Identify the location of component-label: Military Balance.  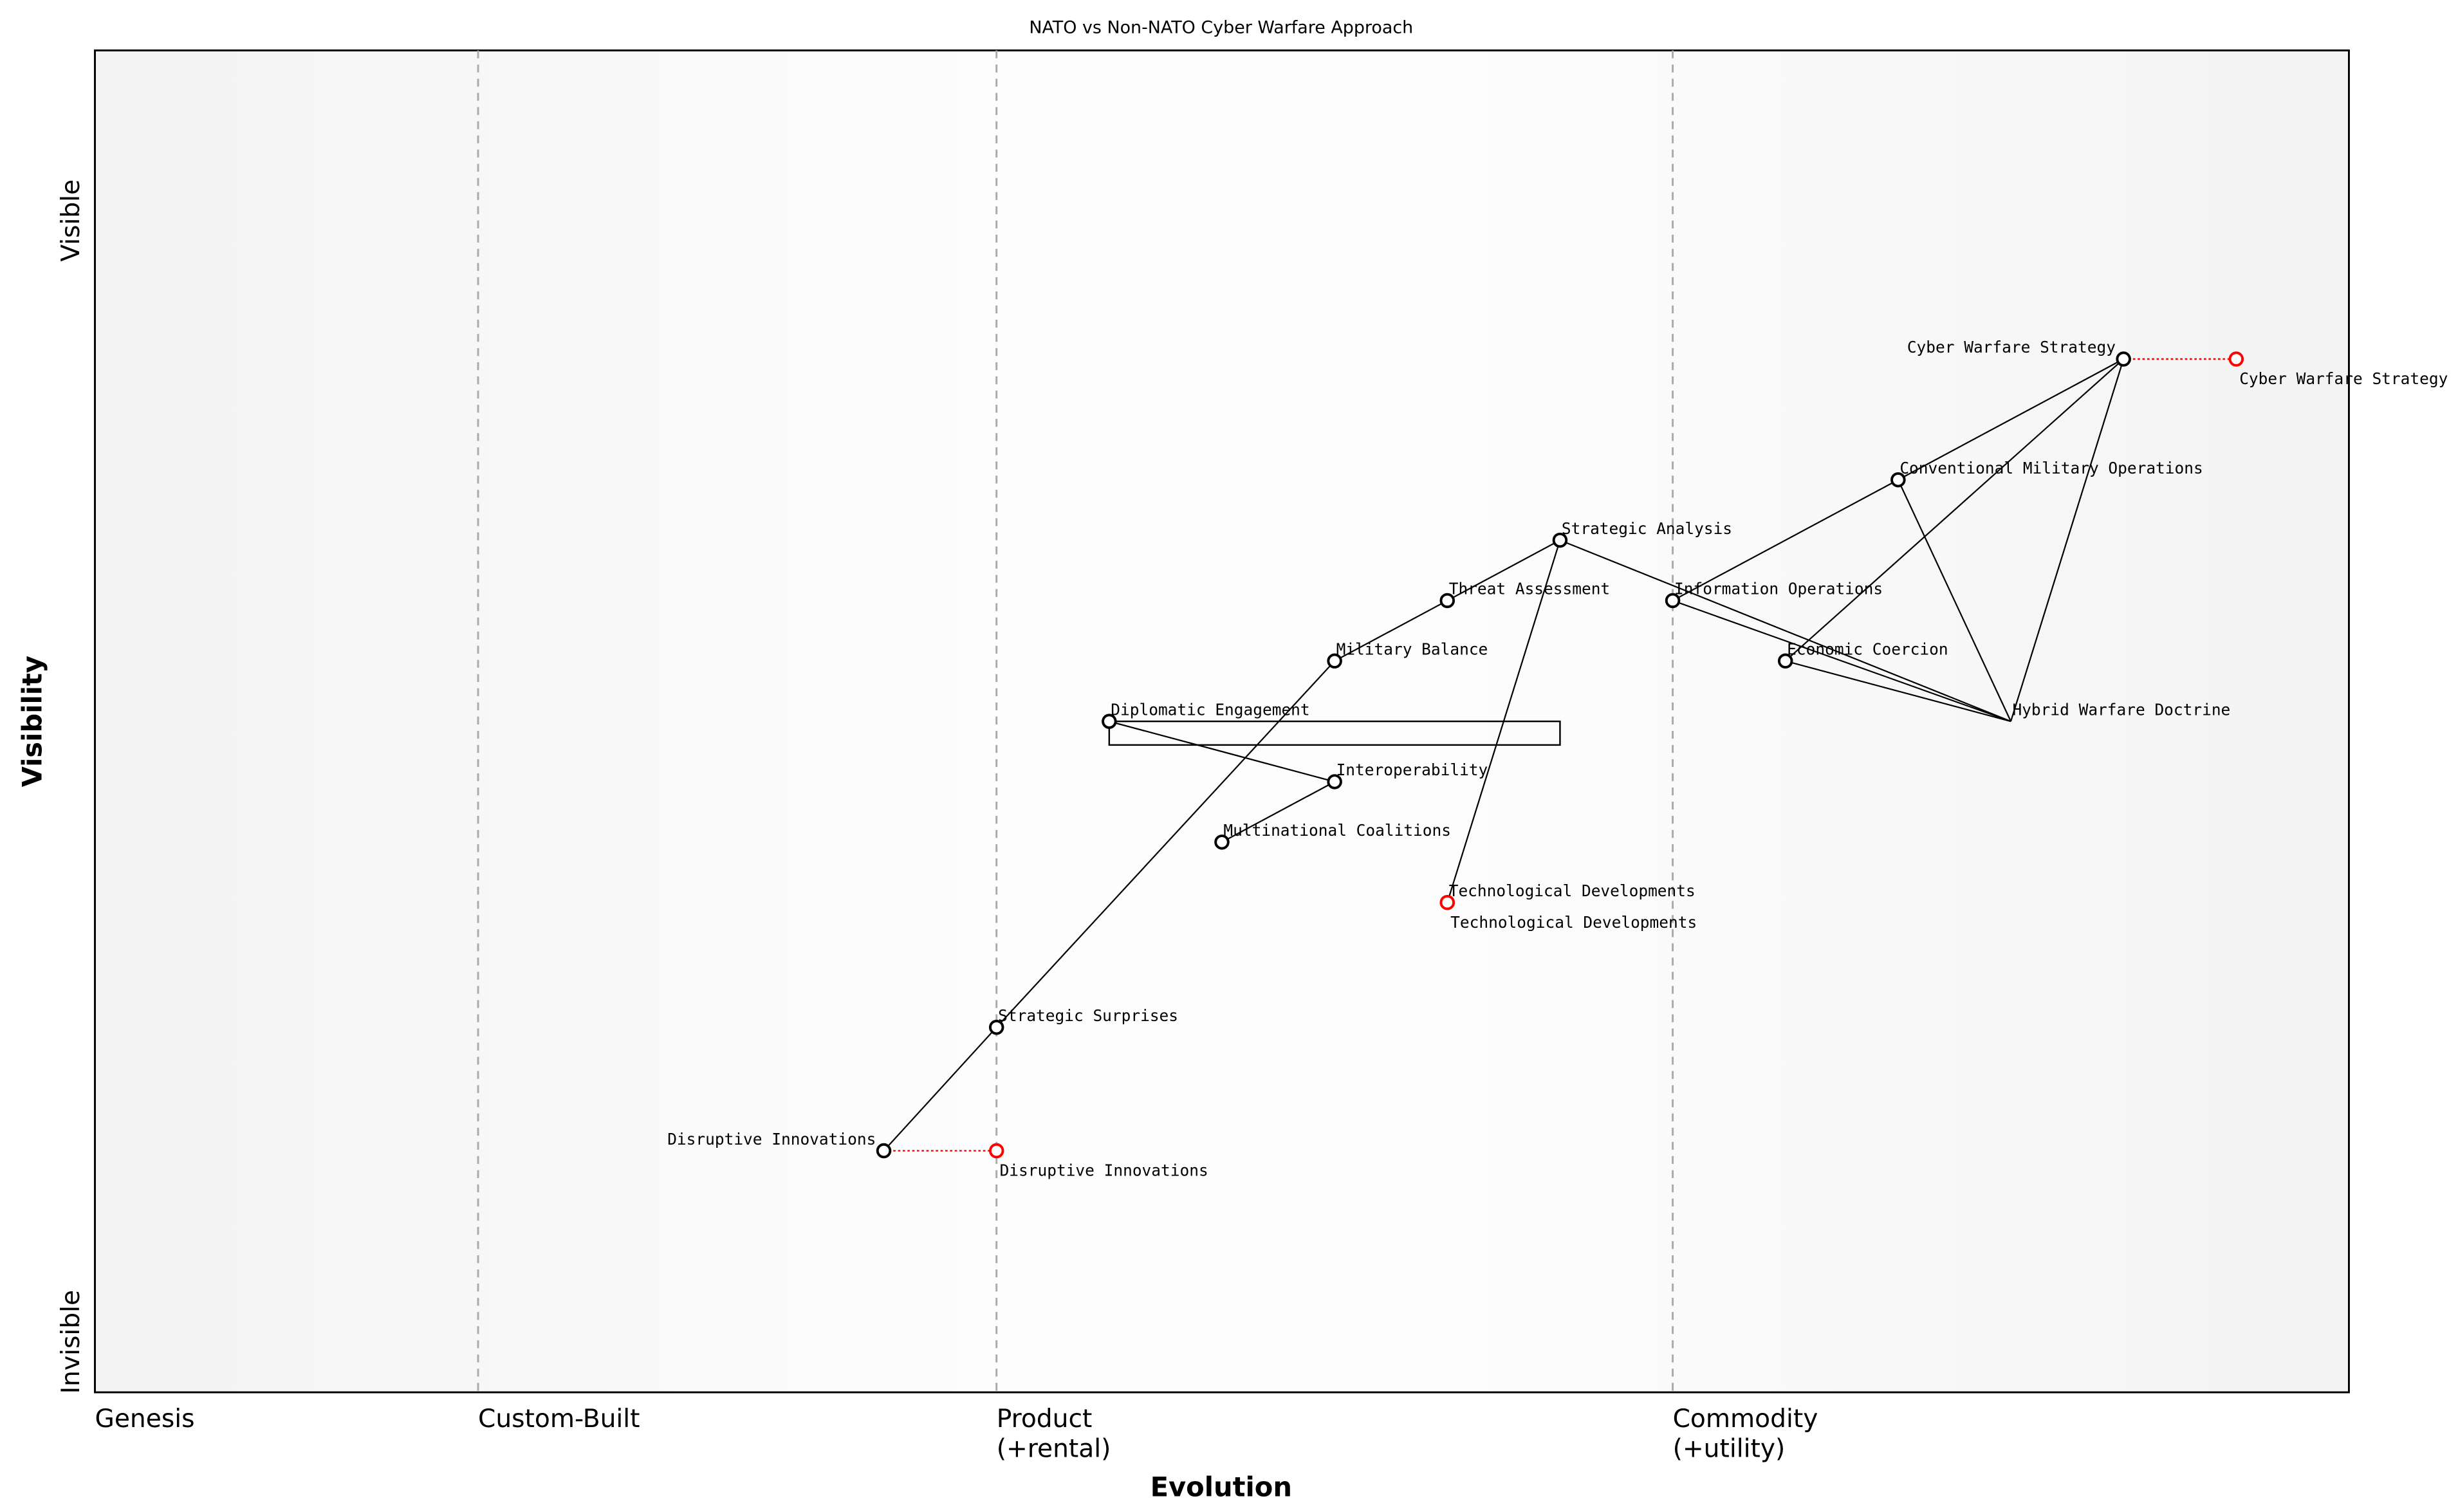
(1412, 649).